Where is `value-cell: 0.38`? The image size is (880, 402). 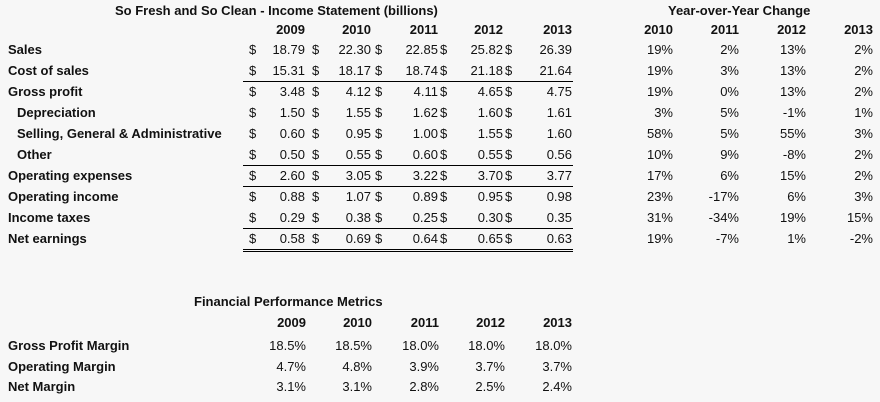
value-cell: 0.38 is located at coordinates (358, 217).